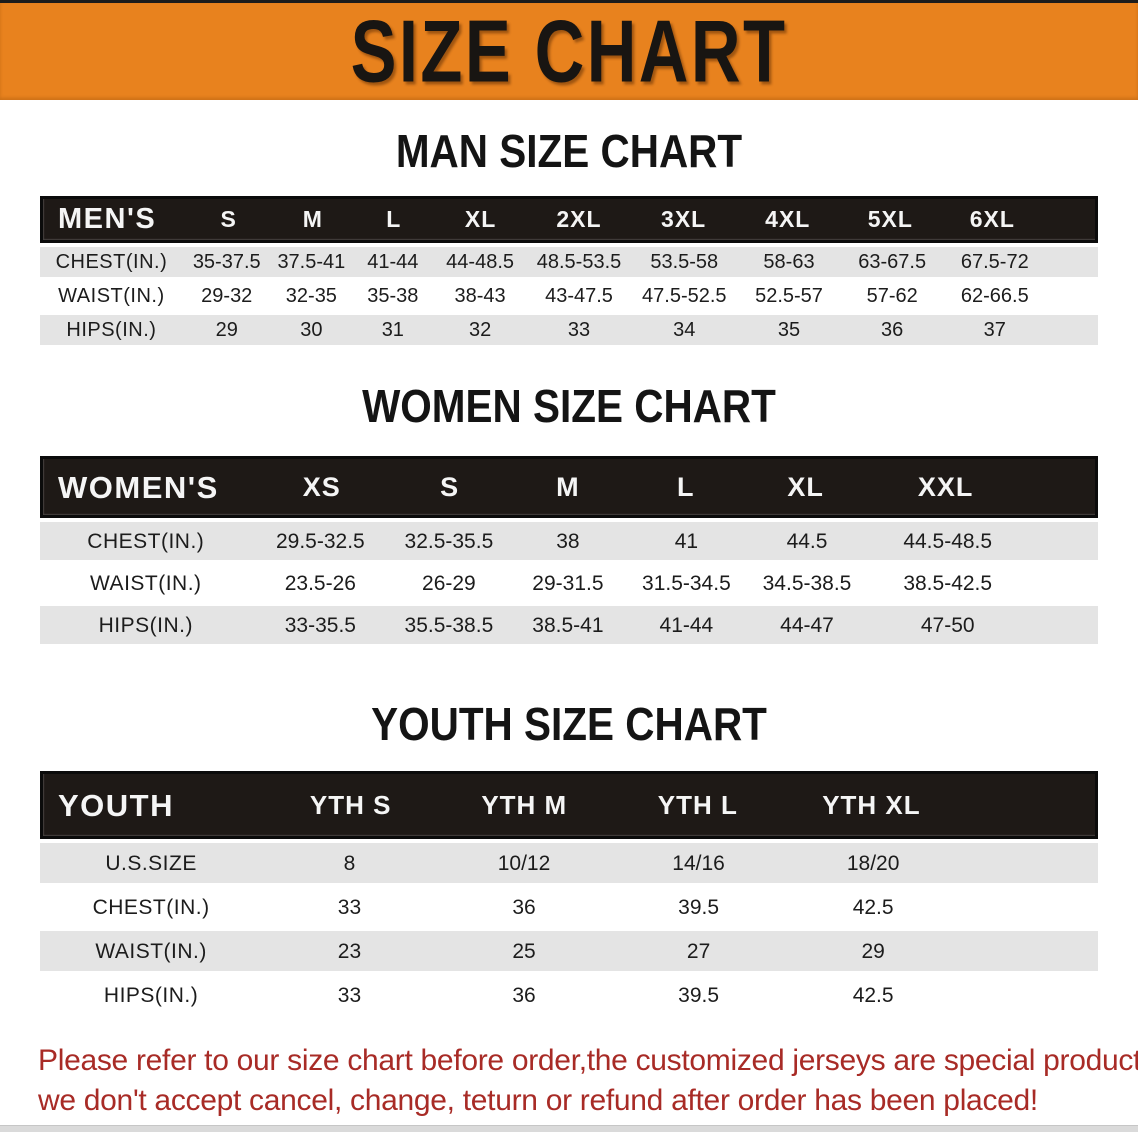 The height and width of the screenshot is (1132, 1138). Describe the element at coordinates (569, 151) in the screenshot. I see `man-section-heading: MAN SIZE CHART` at that location.